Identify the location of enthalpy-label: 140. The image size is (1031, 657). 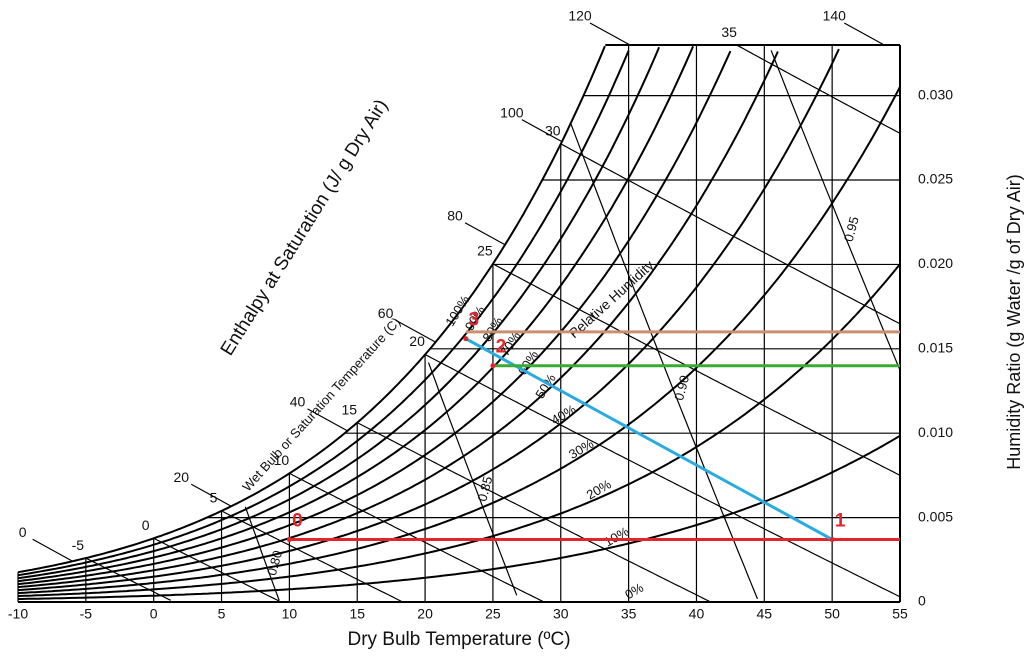
(835, 16).